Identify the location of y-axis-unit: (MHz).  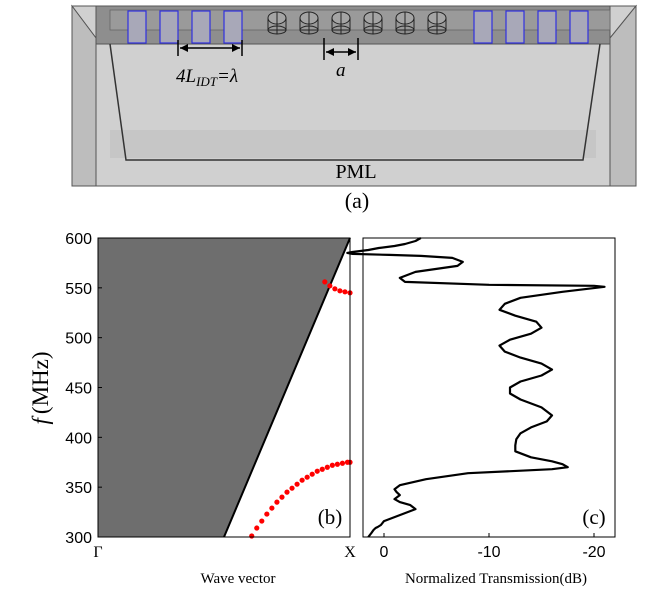
(40, 383).